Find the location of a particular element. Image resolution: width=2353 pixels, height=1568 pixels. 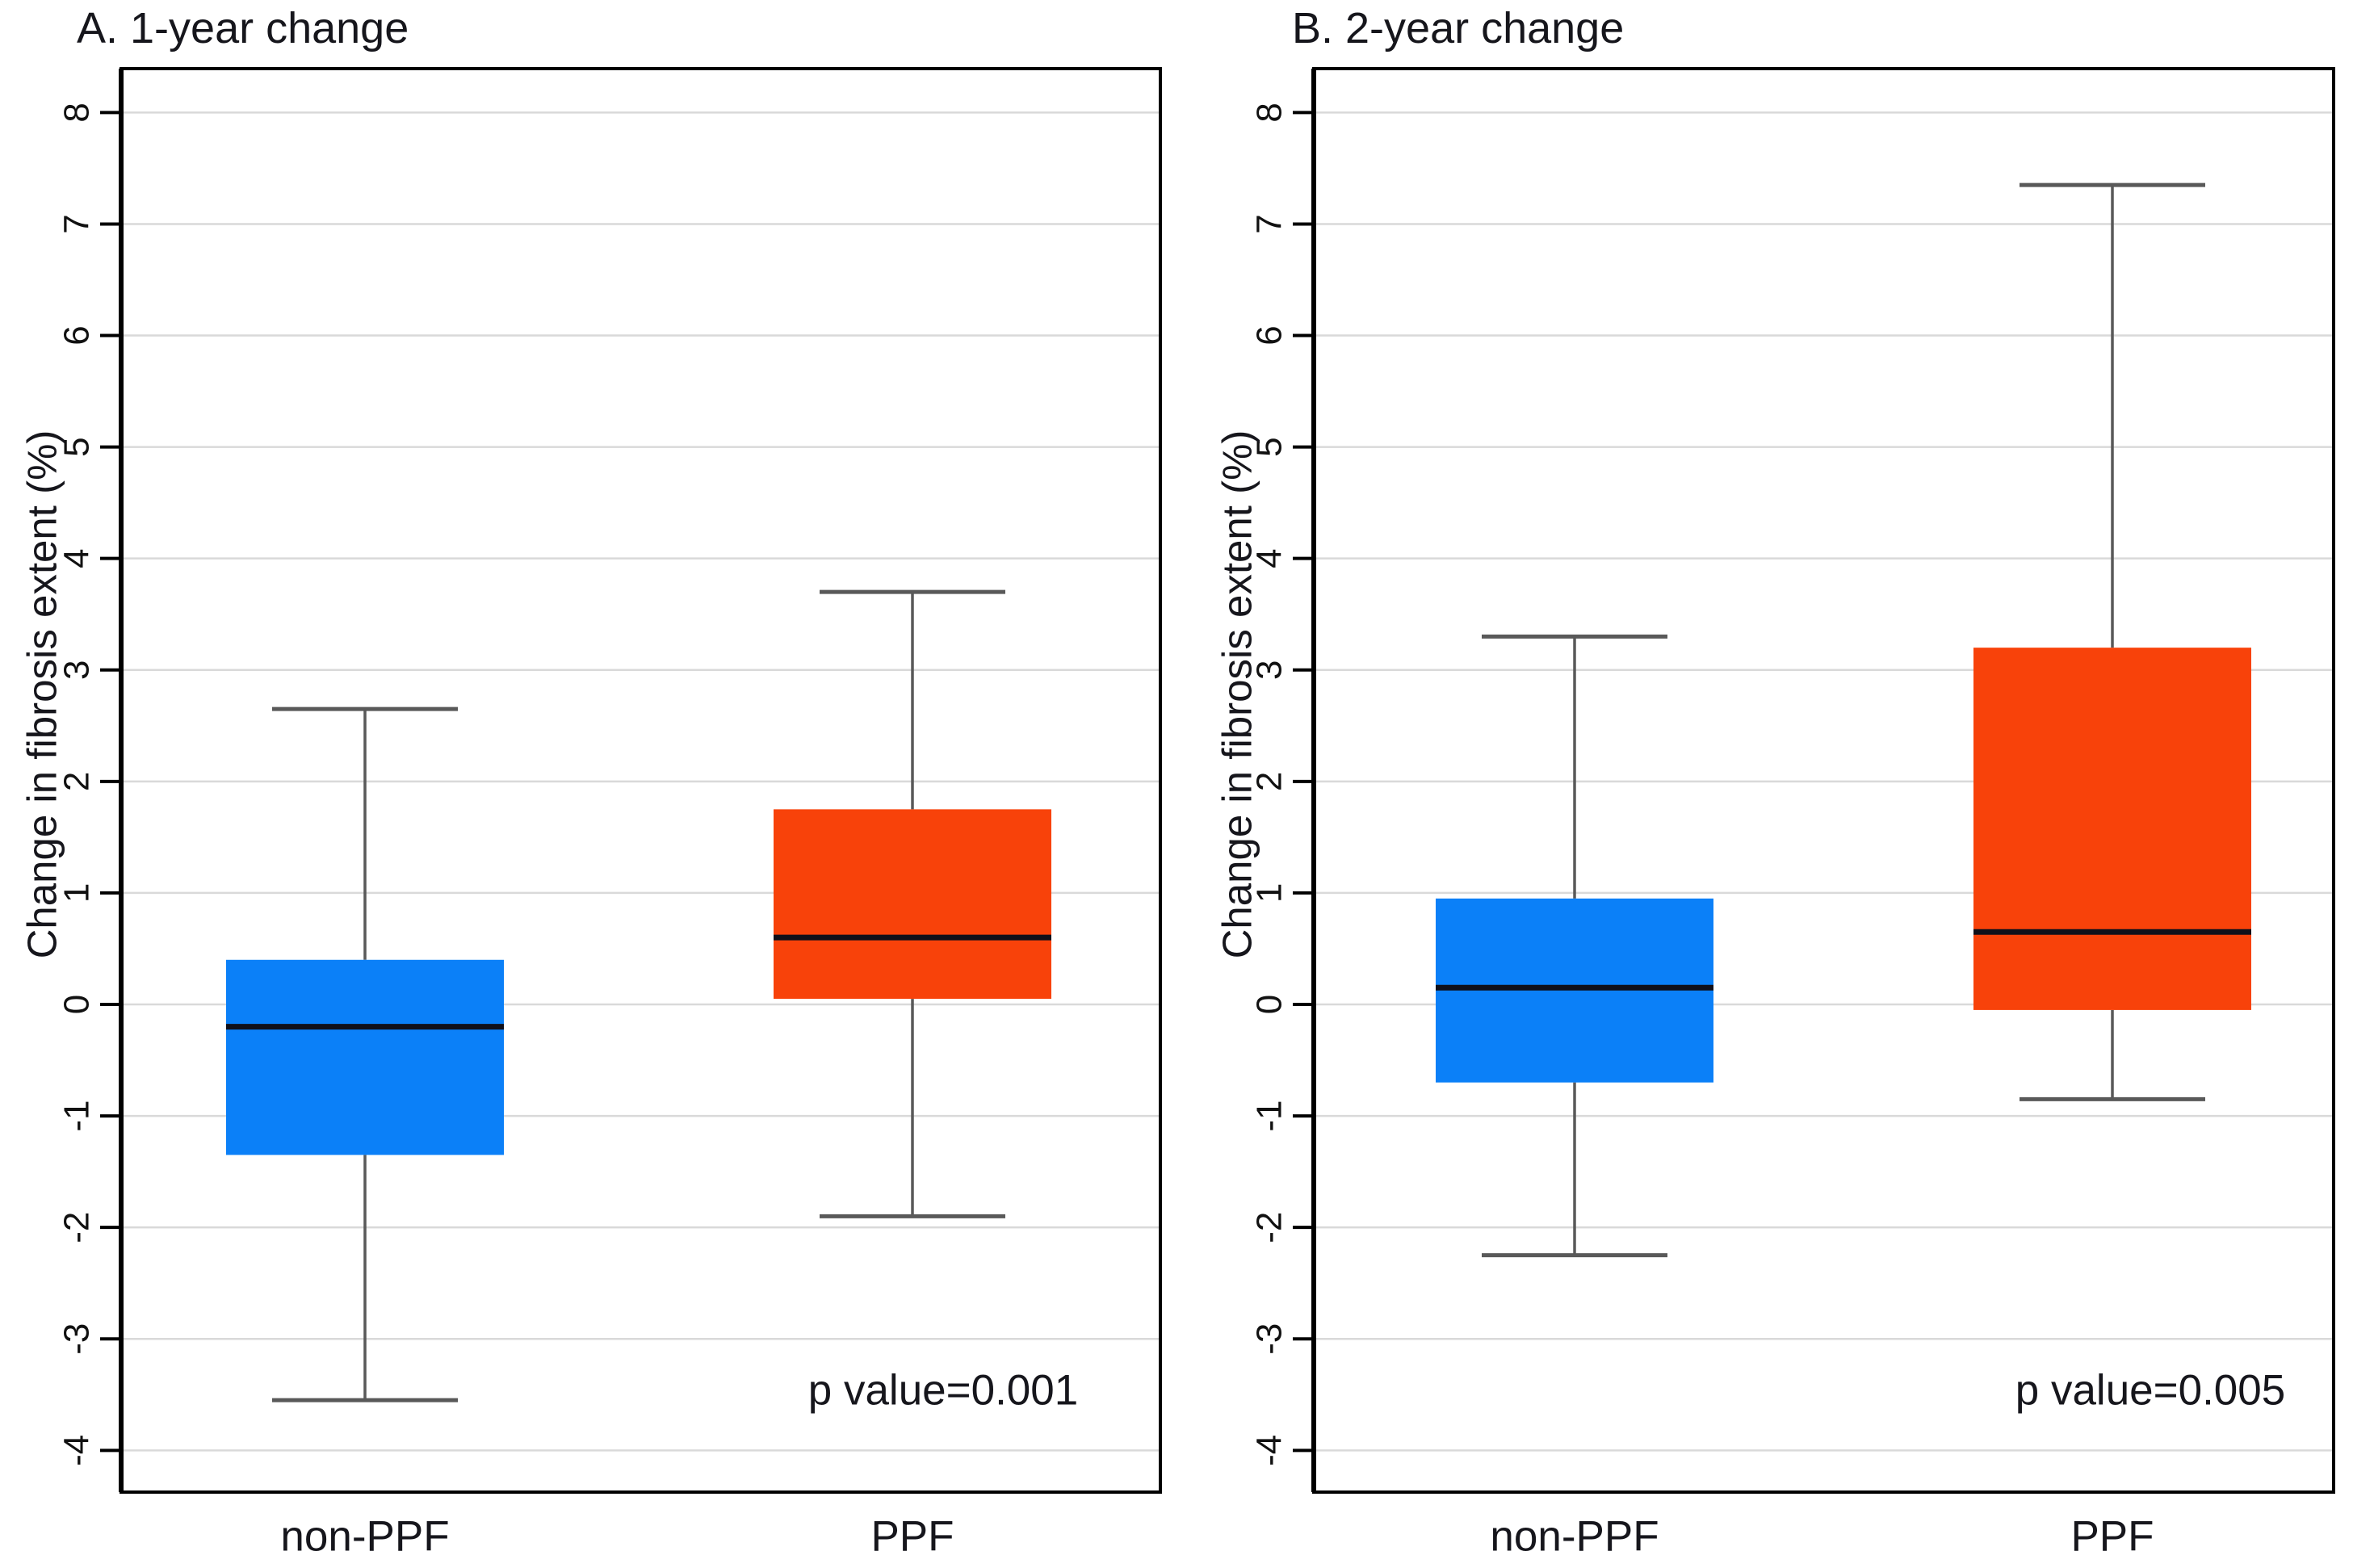

panel-a-y-axis-title: Change in fibrosis extent (%) is located at coordinates (42, 694).